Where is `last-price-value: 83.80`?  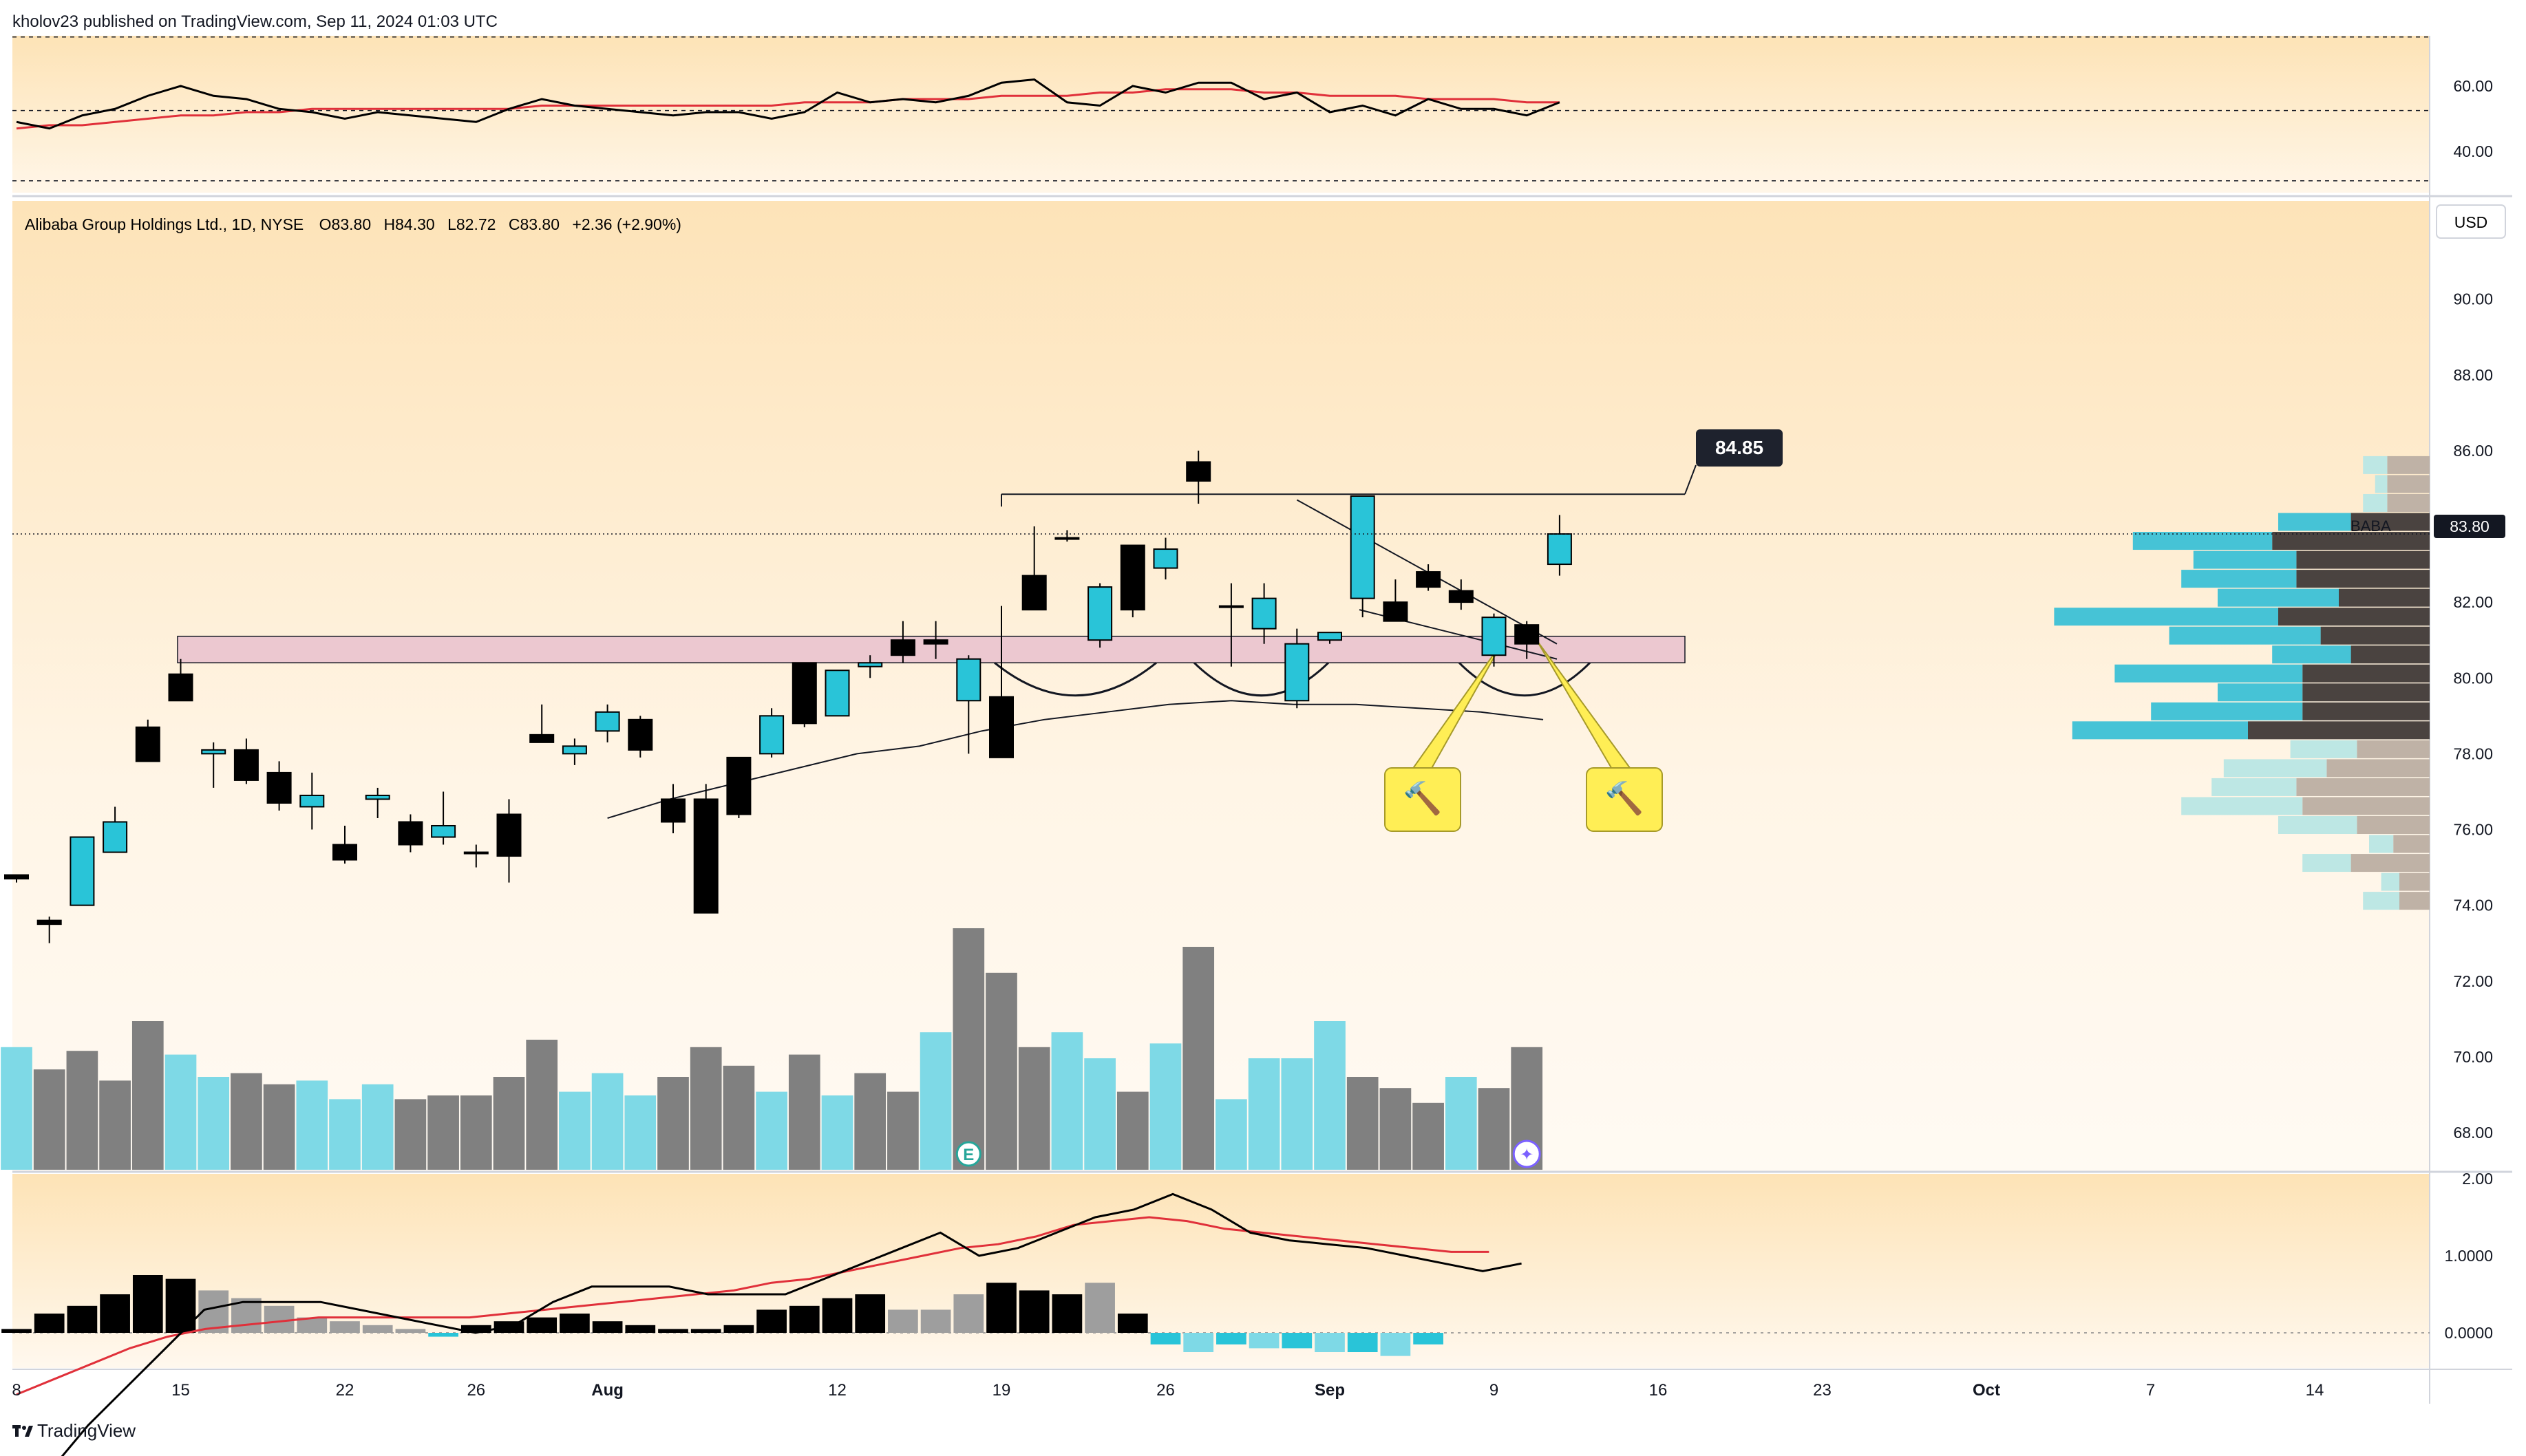 last-price-value: 83.80 is located at coordinates (2470, 526).